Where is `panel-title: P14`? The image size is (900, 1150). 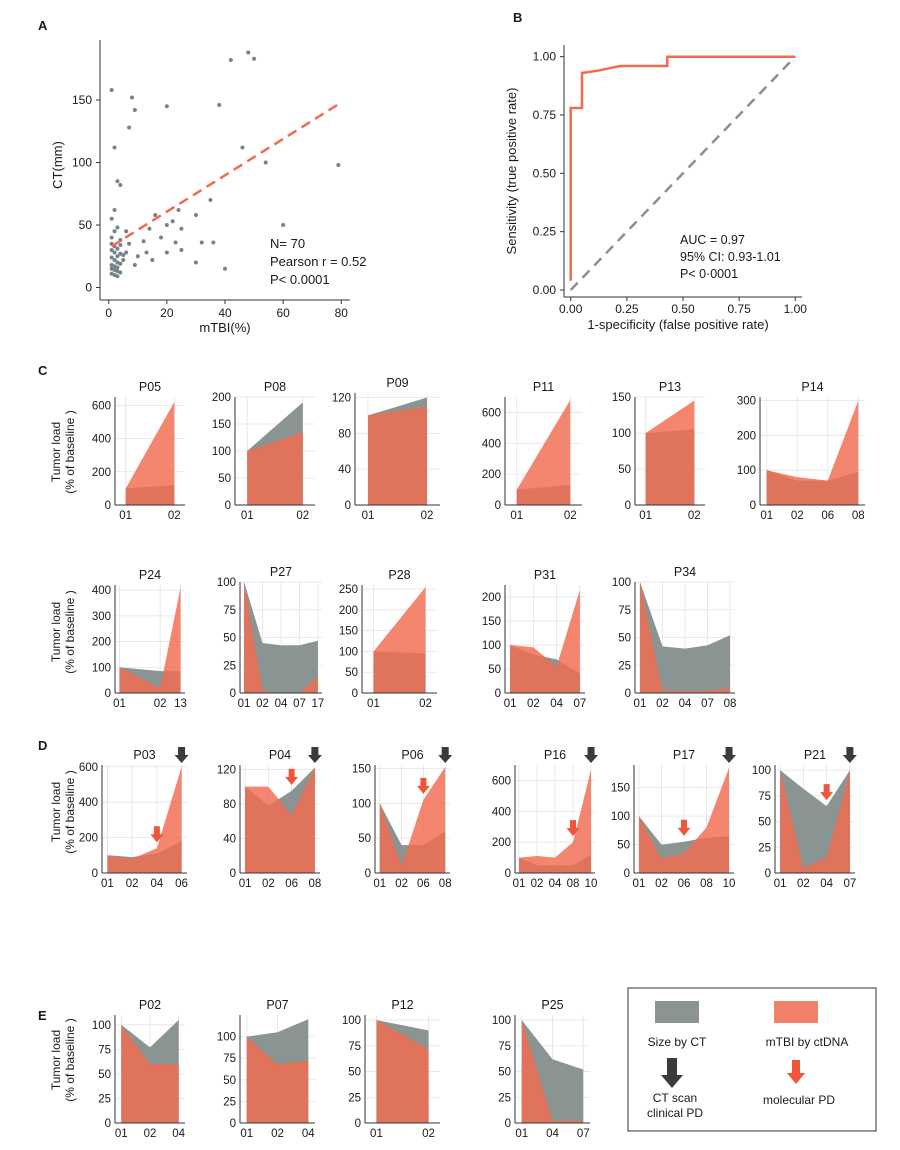 panel-title: P14 is located at coordinates (812, 387).